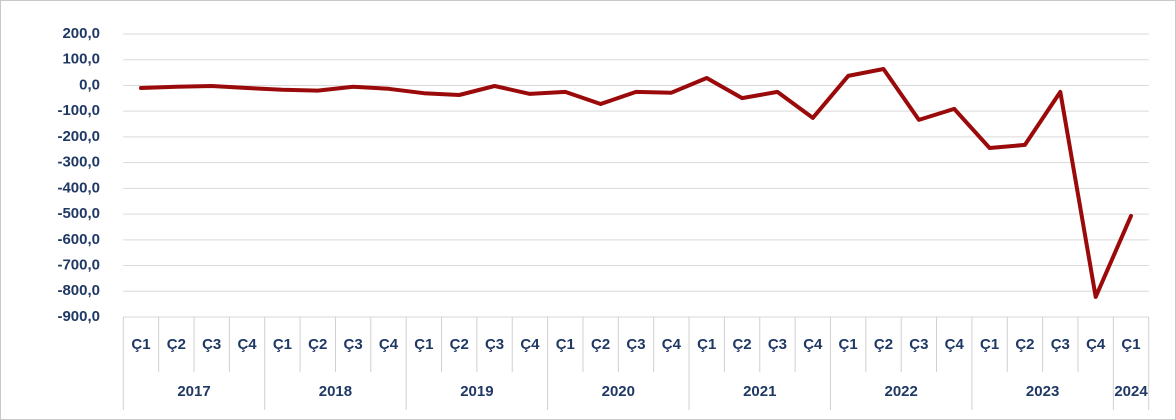 The width and height of the screenshot is (1176, 420). Describe the element at coordinates (78, 265) in the screenshot. I see `y-tick-label: -700,0` at that location.